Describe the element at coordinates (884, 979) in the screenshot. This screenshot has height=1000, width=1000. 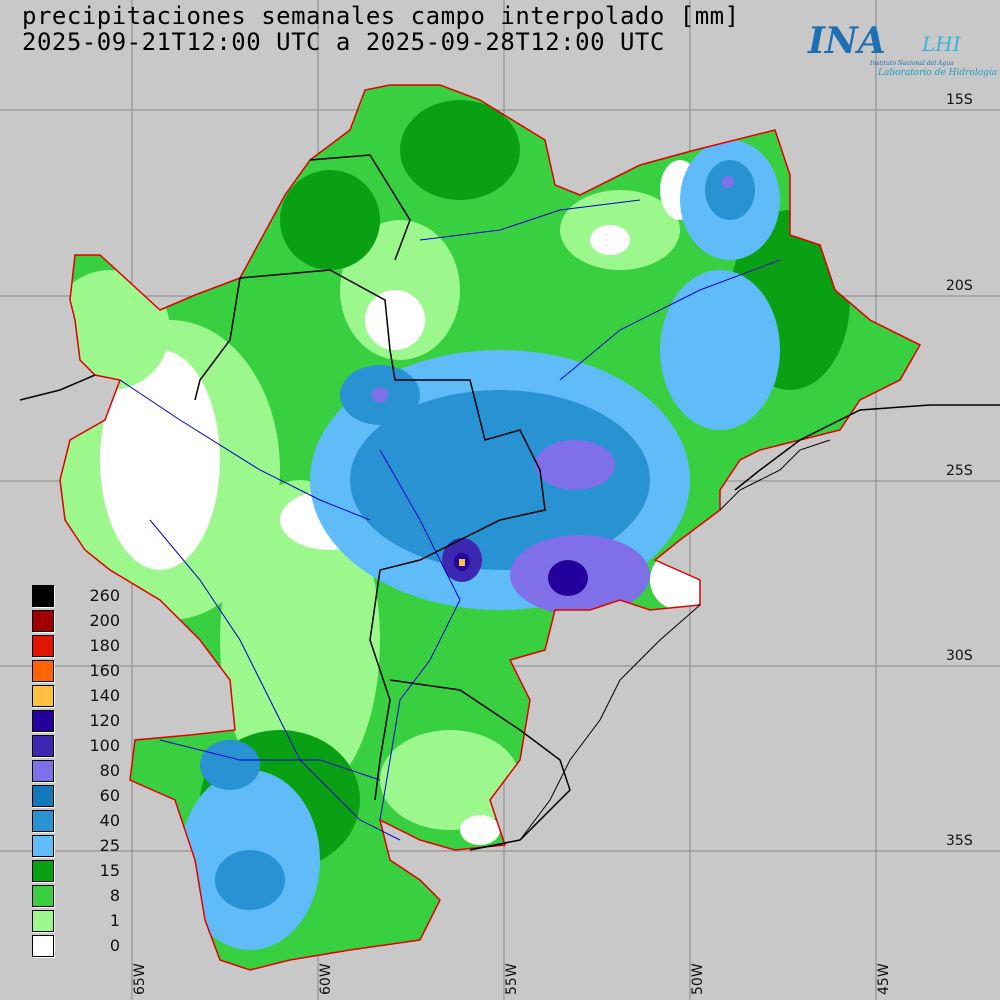
I see `lon-label-45w: 45W` at that location.